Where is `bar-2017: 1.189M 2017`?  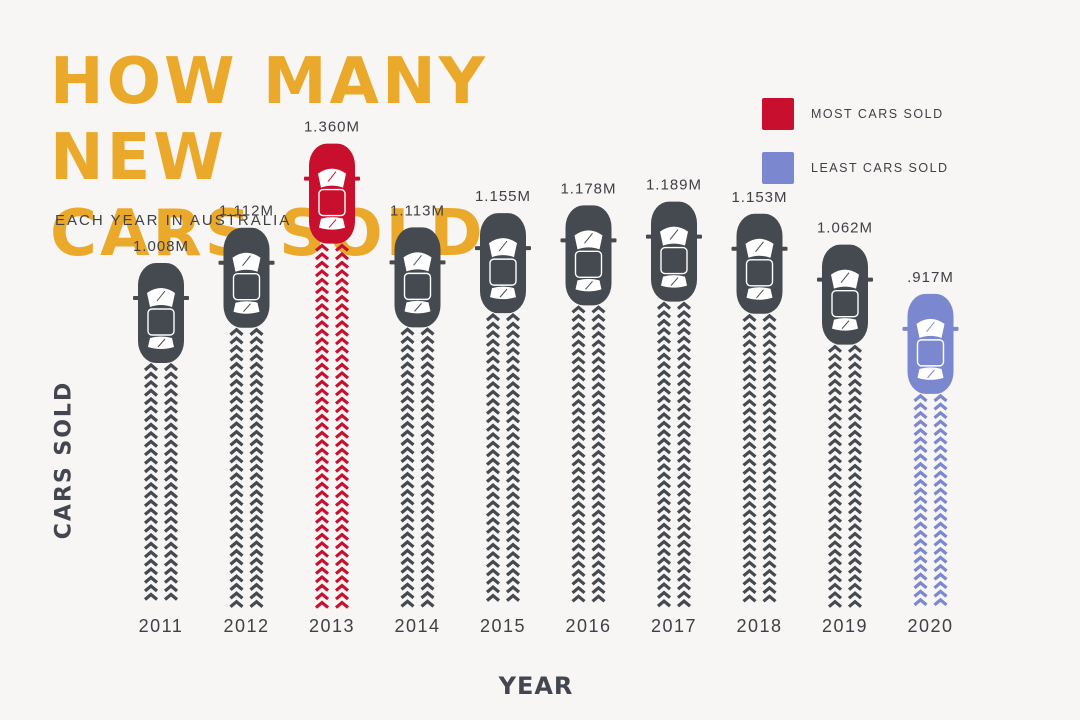 bar-2017: 1.189M 2017 is located at coordinates (674, 406).